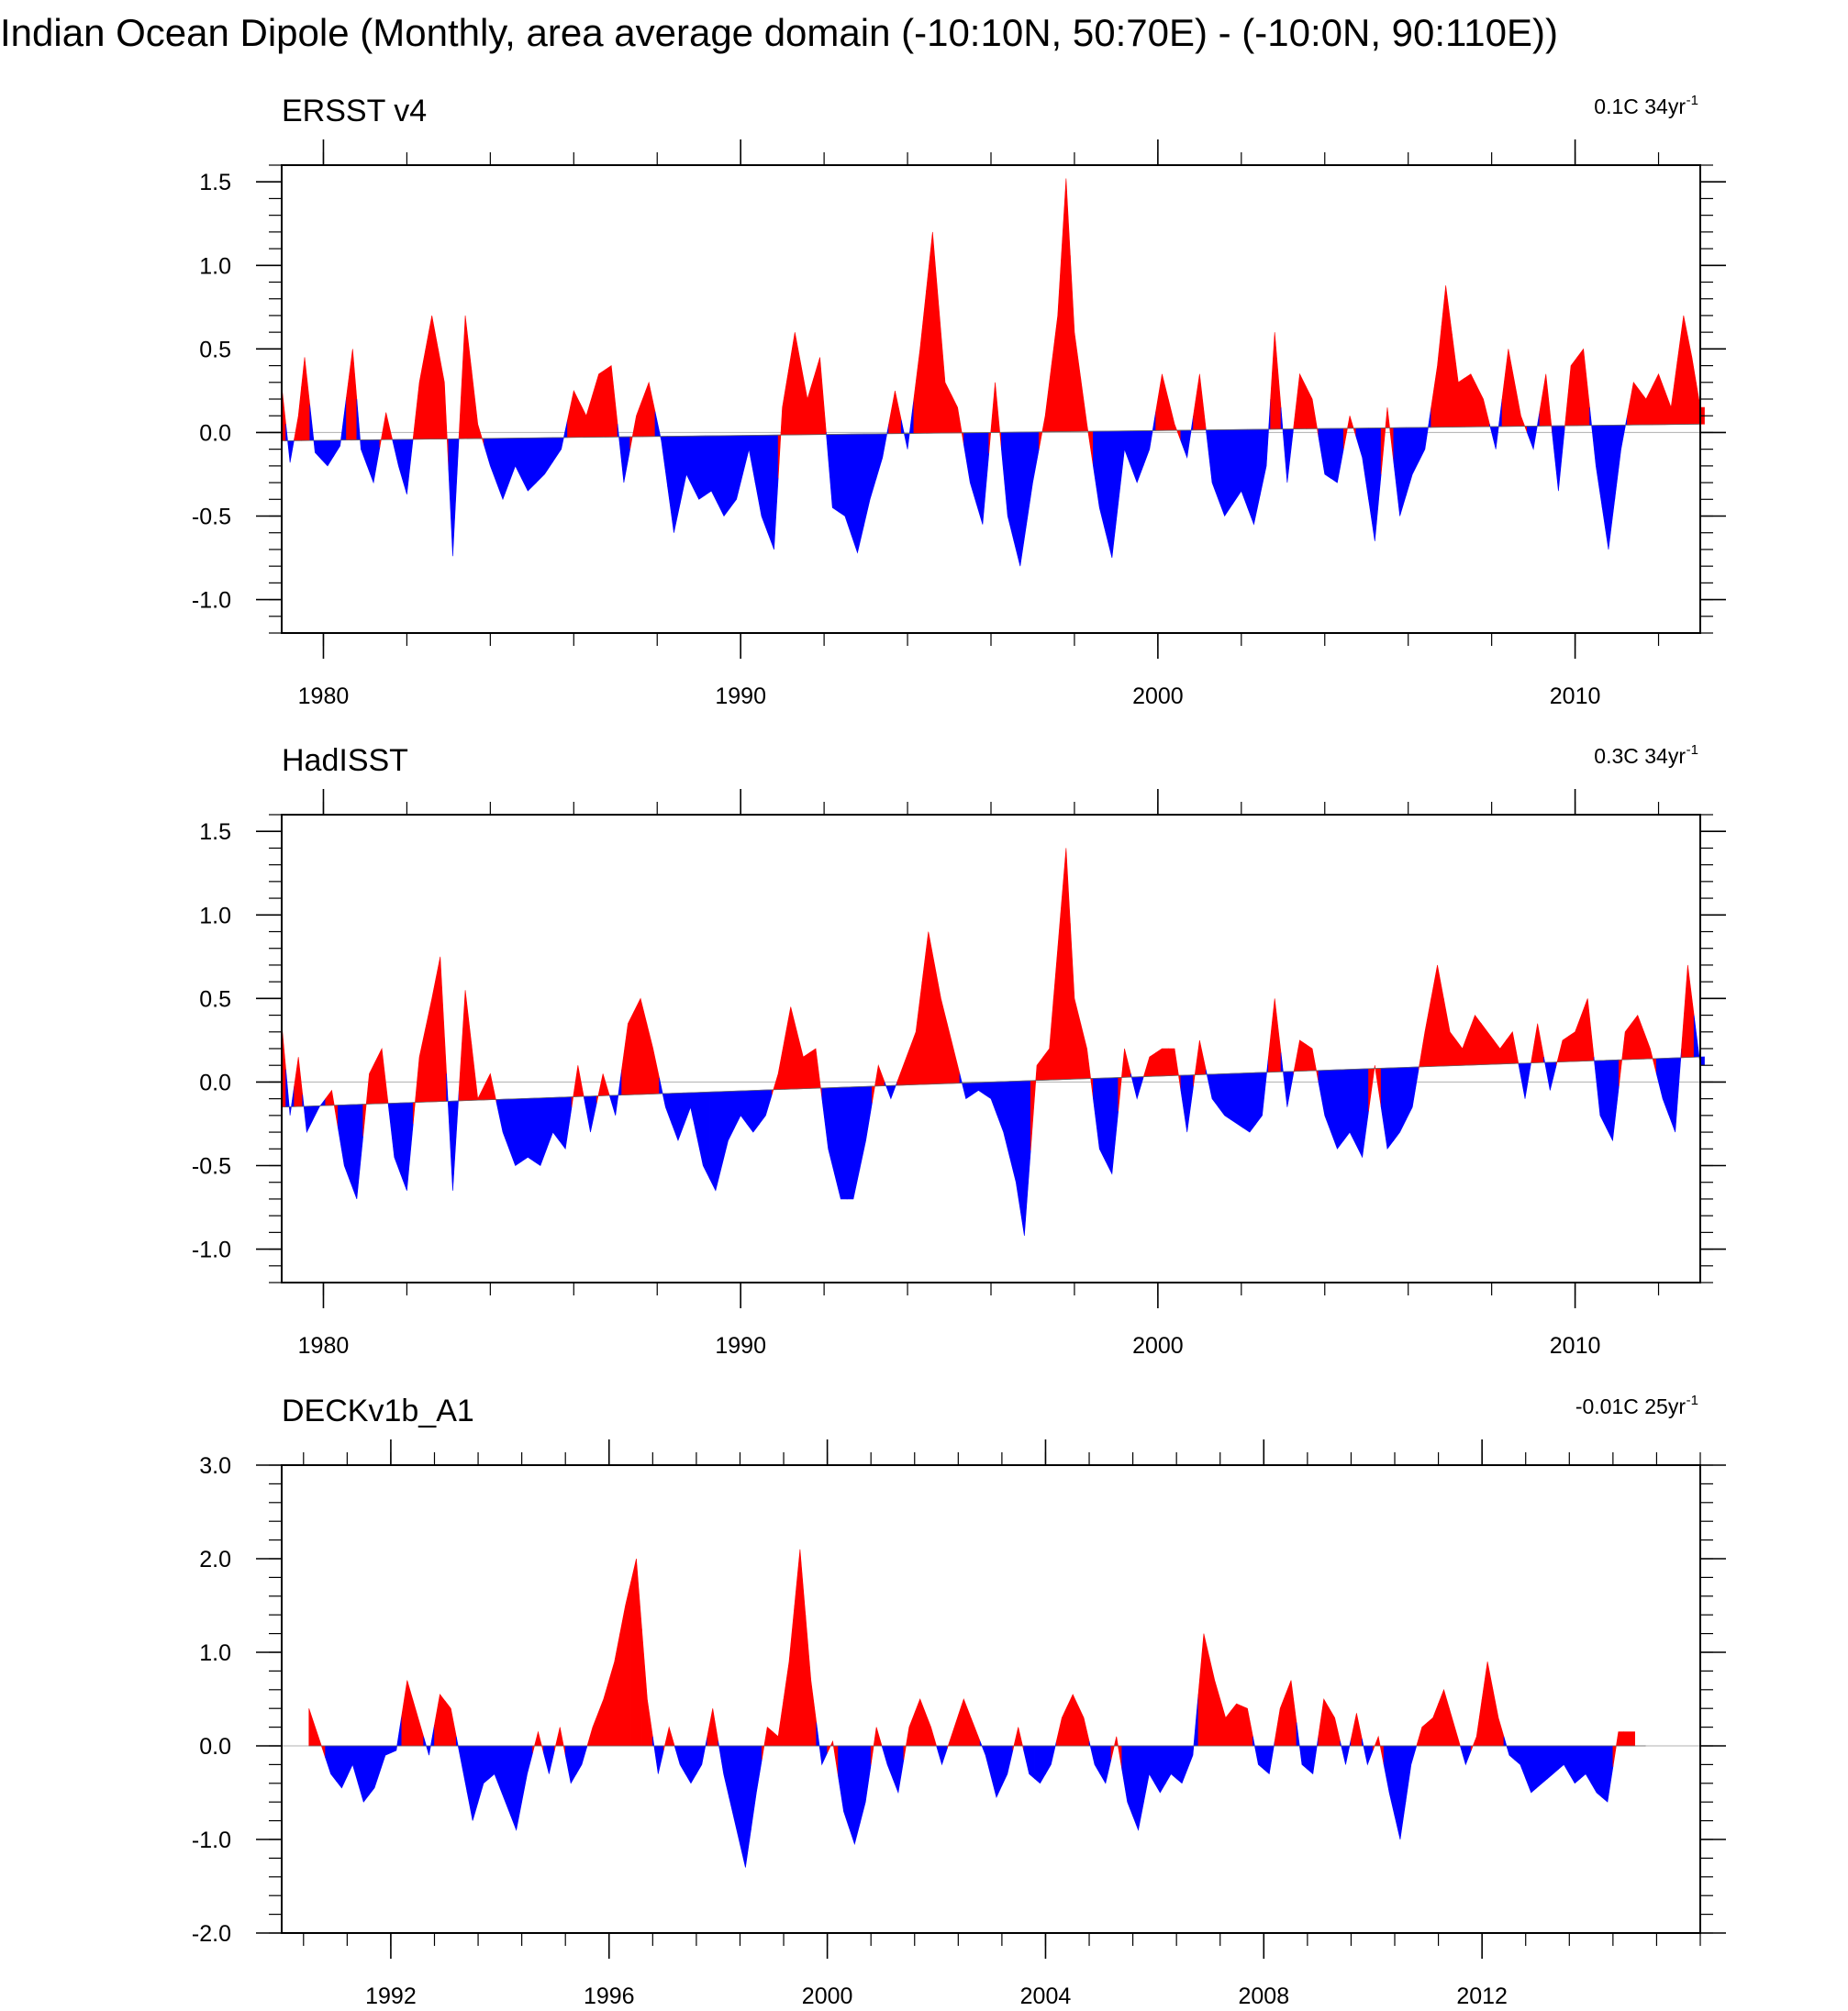 The image size is (1848, 2011). I want to click on y-tick-label: 3.0, so click(215, 1466).